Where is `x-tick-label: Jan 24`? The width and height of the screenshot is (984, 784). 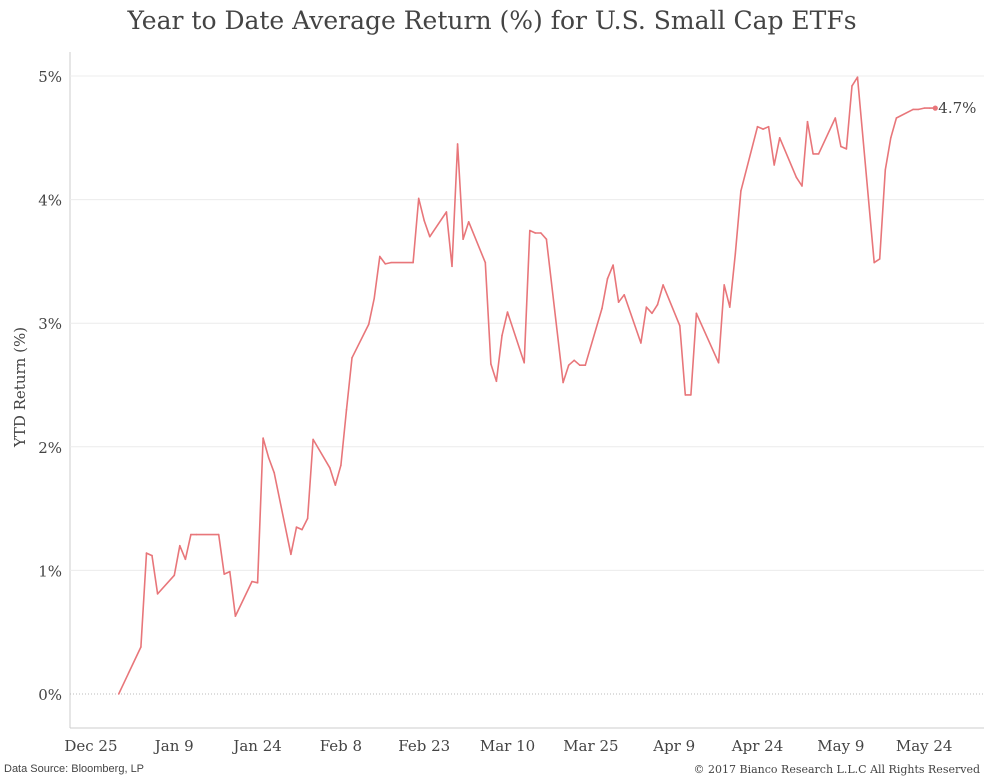
x-tick-label: Jan 24 is located at coordinates (256, 746).